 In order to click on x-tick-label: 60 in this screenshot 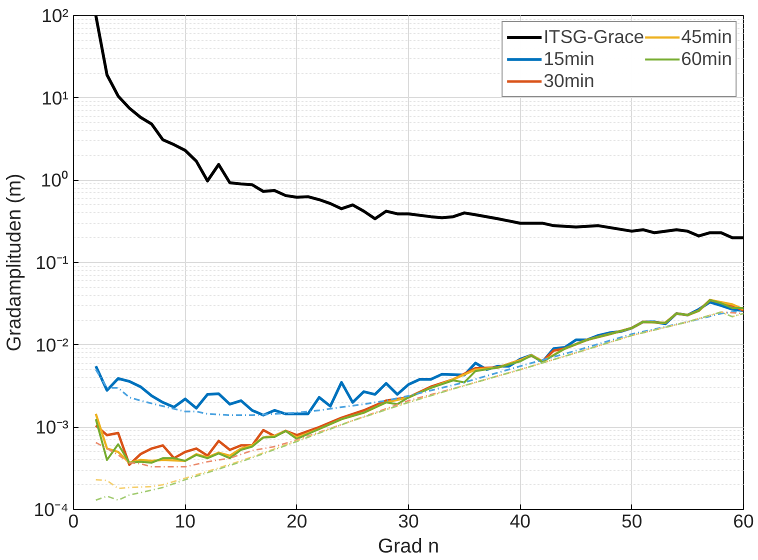, I will do `click(743, 521)`.